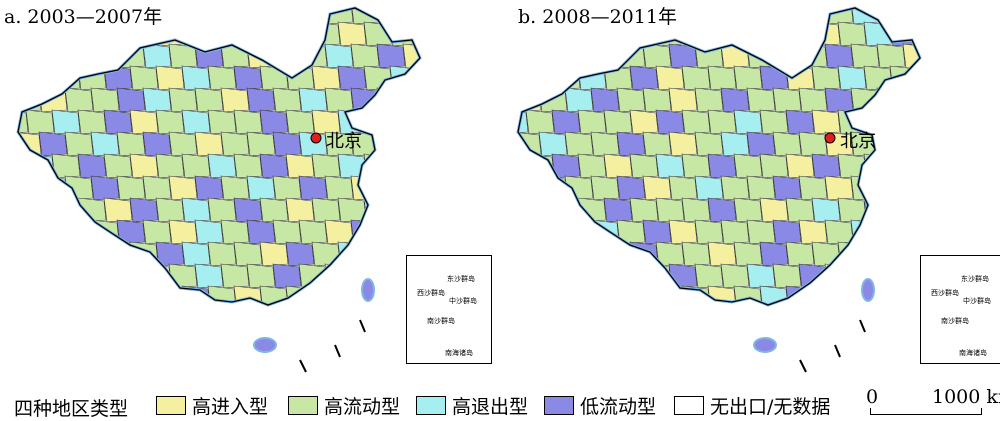  Describe the element at coordinates (441, 321) in the screenshot. I see `inset-label-nansha: 南沙群岛` at that location.